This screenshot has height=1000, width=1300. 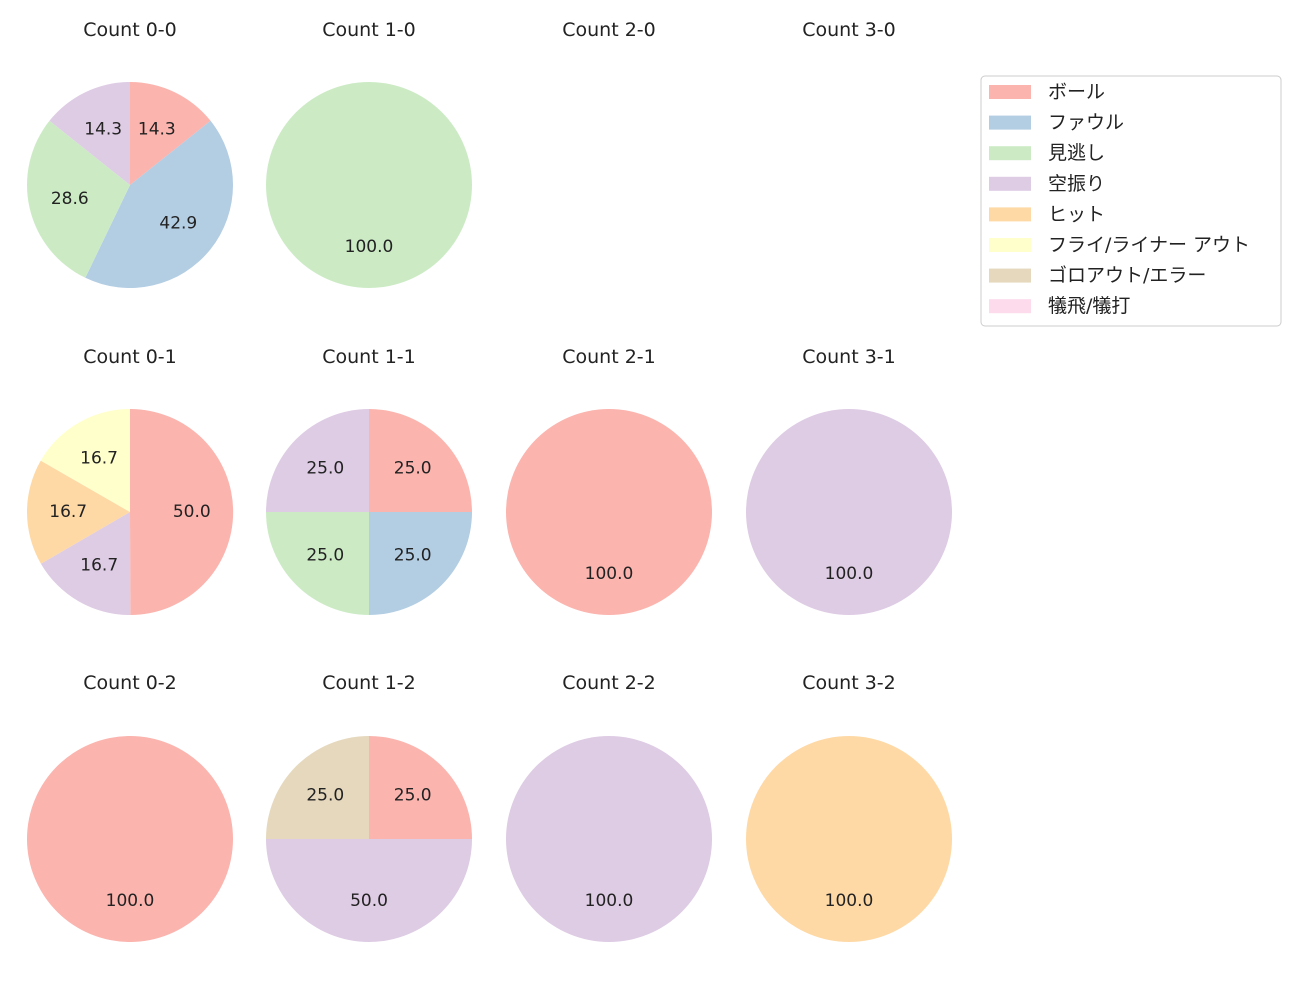 I want to click on legend-label: ボール, so click(x=1076, y=92).